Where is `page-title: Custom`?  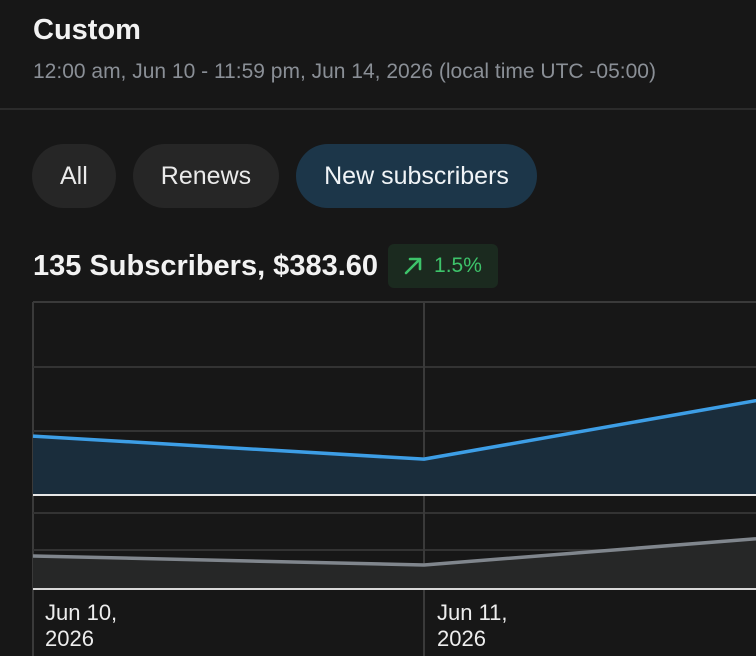
page-title: Custom is located at coordinates (87, 30).